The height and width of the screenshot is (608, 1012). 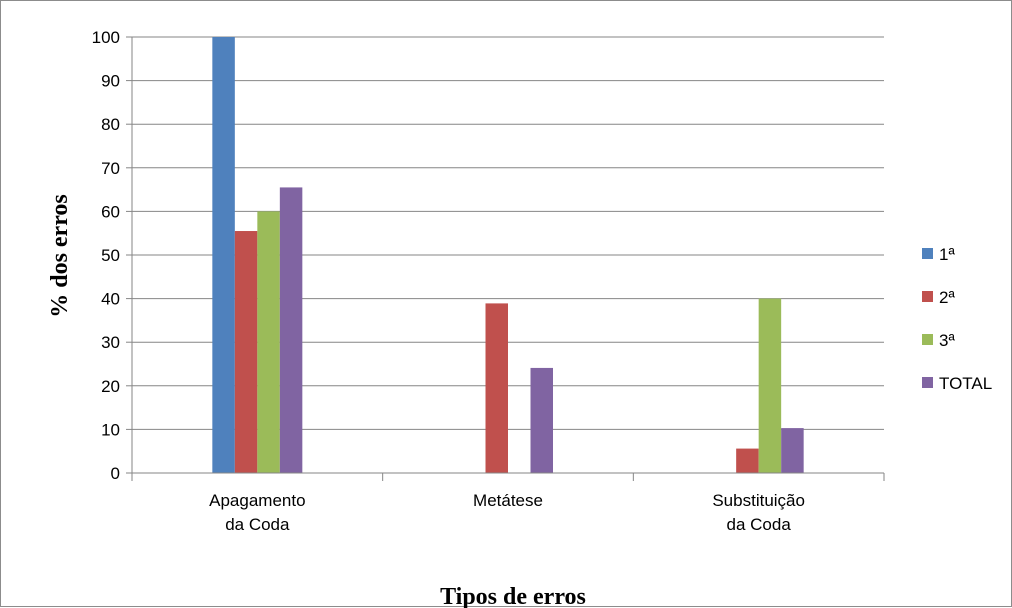 What do you see at coordinates (110, 168) in the screenshot?
I see `y-tick-label: 70` at bounding box center [110, 168].